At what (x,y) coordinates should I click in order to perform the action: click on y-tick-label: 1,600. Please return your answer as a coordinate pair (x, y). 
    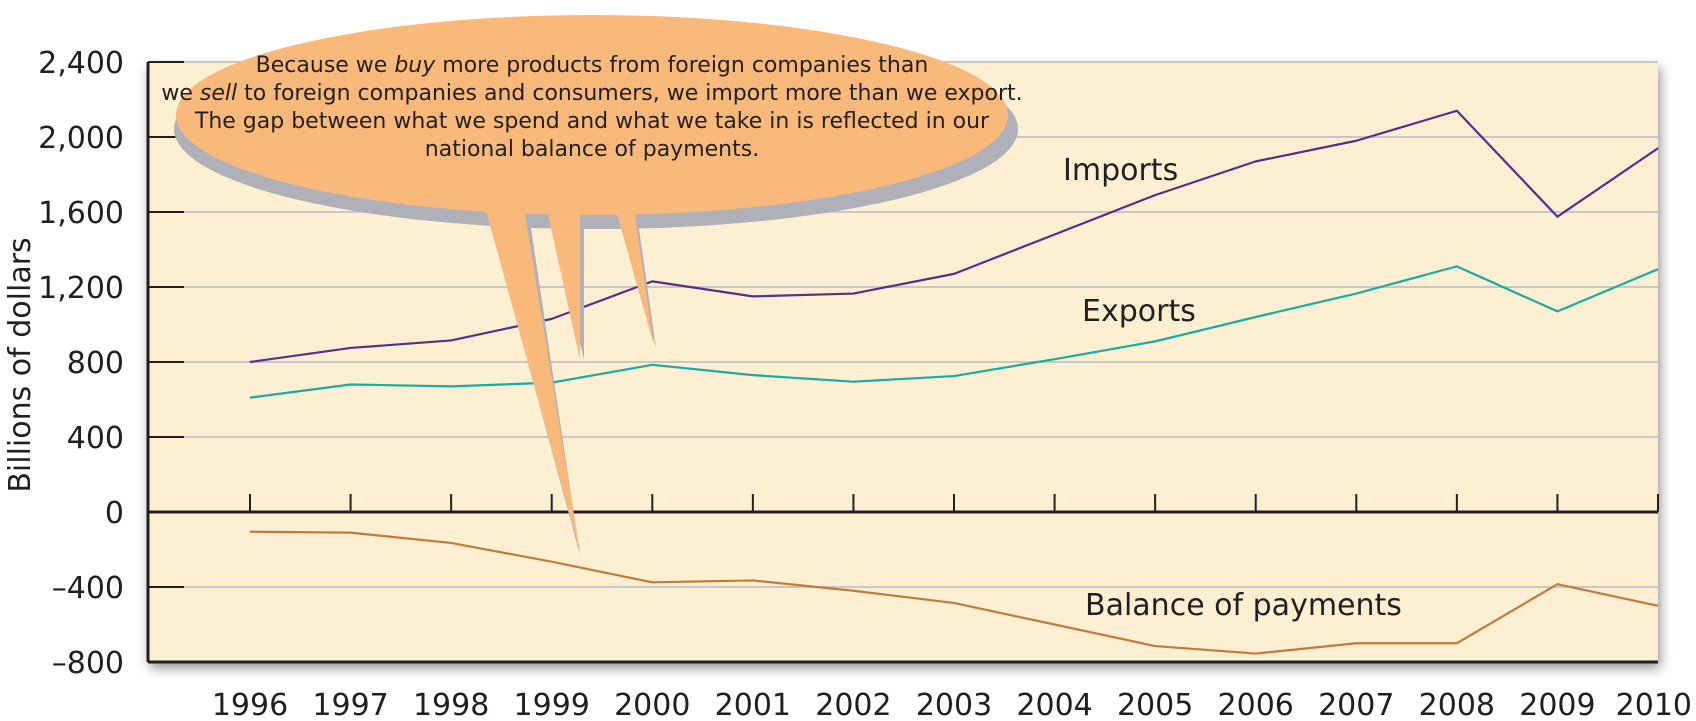
    Looking at the image, I should click on (81, 213).